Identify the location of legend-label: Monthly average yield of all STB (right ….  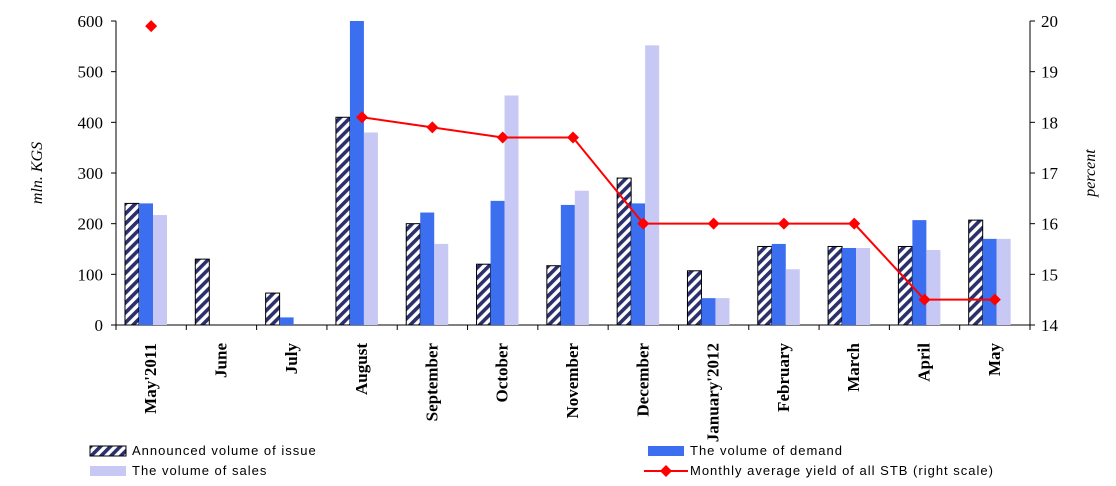
(842, 470).